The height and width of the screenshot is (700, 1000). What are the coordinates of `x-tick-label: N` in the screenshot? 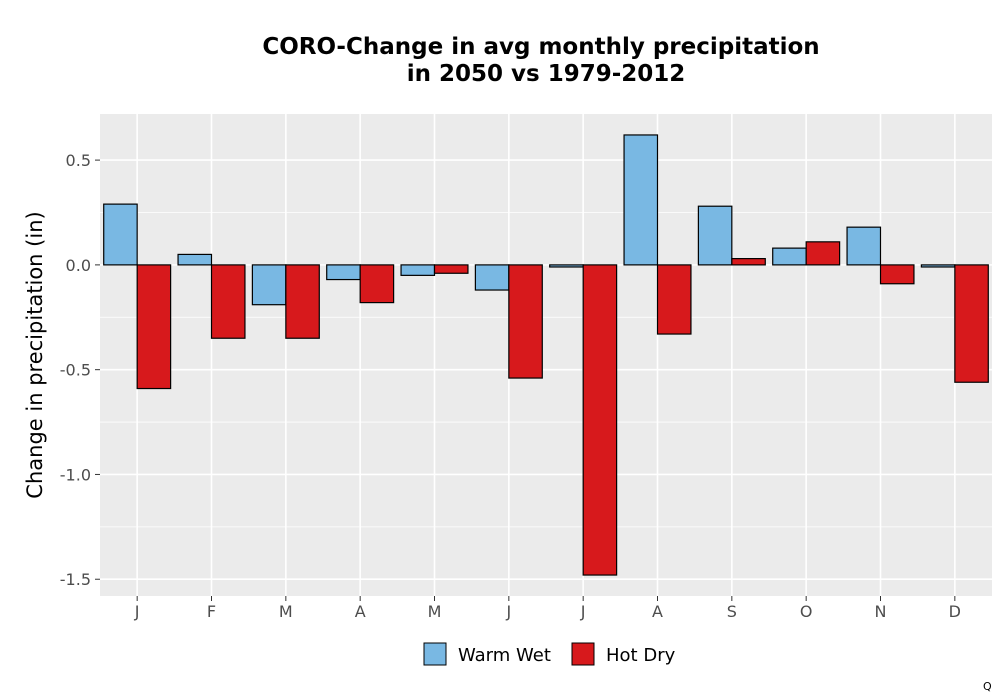 It's located at (881, 611).